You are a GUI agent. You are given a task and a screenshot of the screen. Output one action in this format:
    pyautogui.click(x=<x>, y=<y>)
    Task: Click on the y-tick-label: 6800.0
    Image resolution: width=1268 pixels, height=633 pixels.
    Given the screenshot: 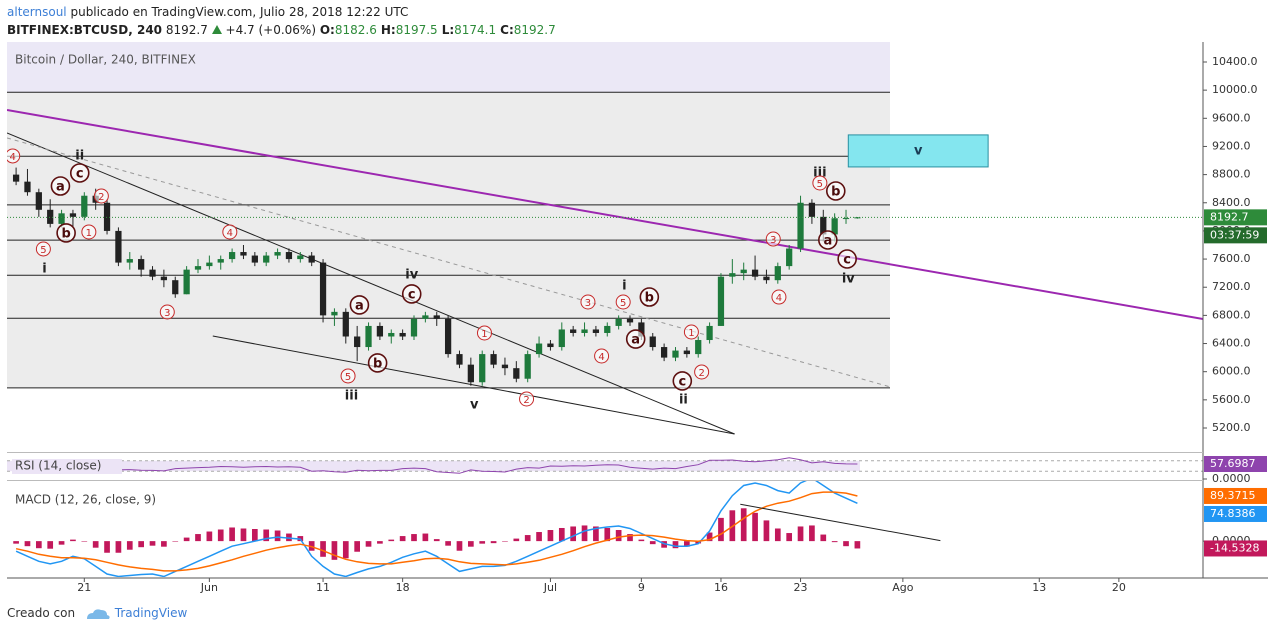 What is the action you would take?
    pyautogui.click(x=1231, y=314)
    